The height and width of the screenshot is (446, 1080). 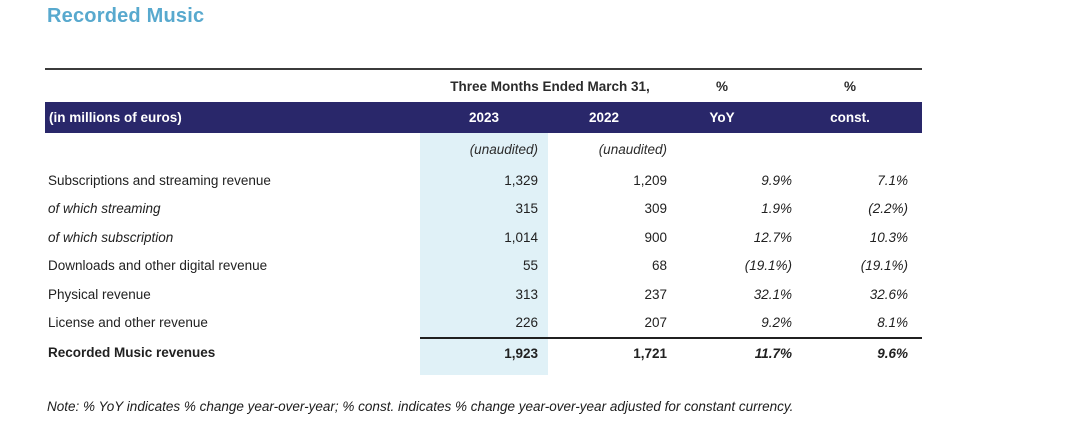 I want to click on subheader-empty-yoy, so click(x=740, y=149).